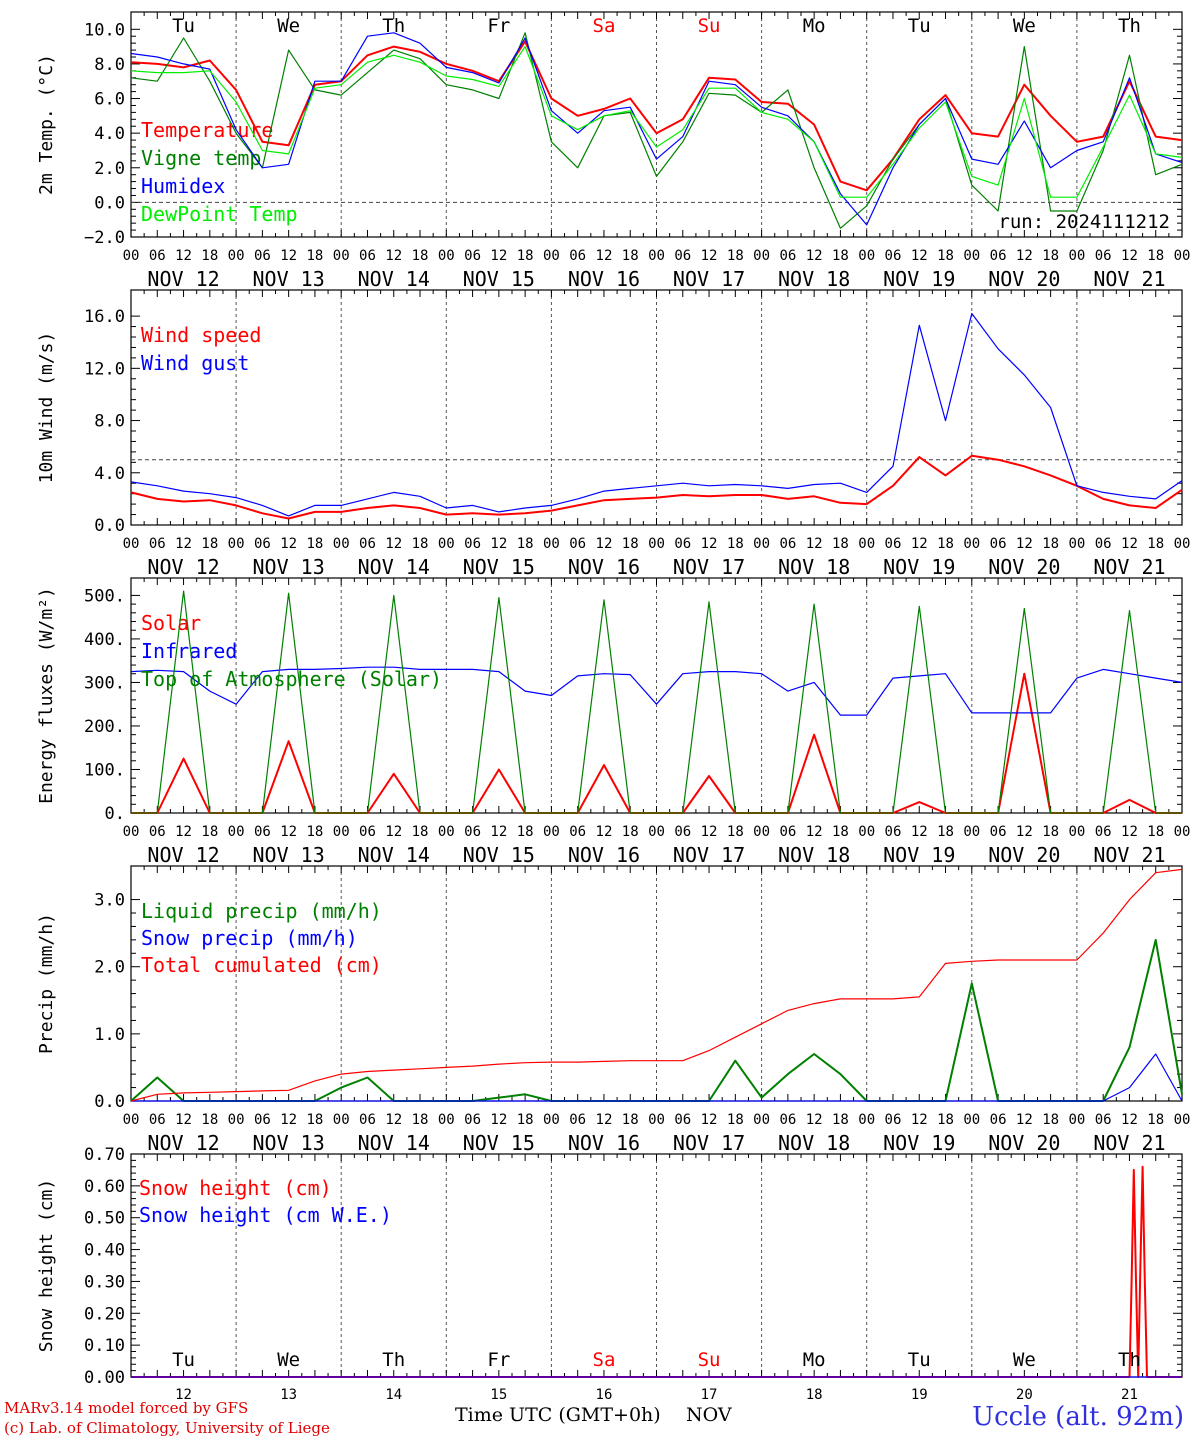 The width and height of the screenshot is (1194, 1440). What do you see at coordinates (656, 487) in the screenshot?
I see `series-line-wind-speed` at bounding box center [656, 487].